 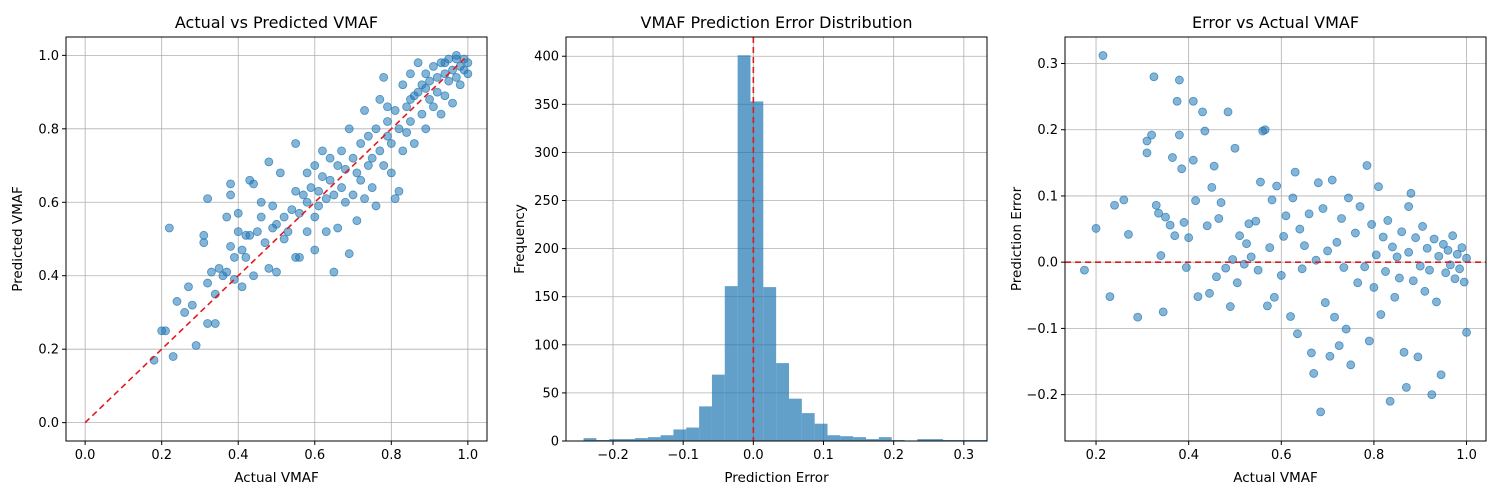 What do you see at coordinates (520, 239) in the screenshot?
I see `y-axis-label: Frequency` at bounding box center [520, 239].